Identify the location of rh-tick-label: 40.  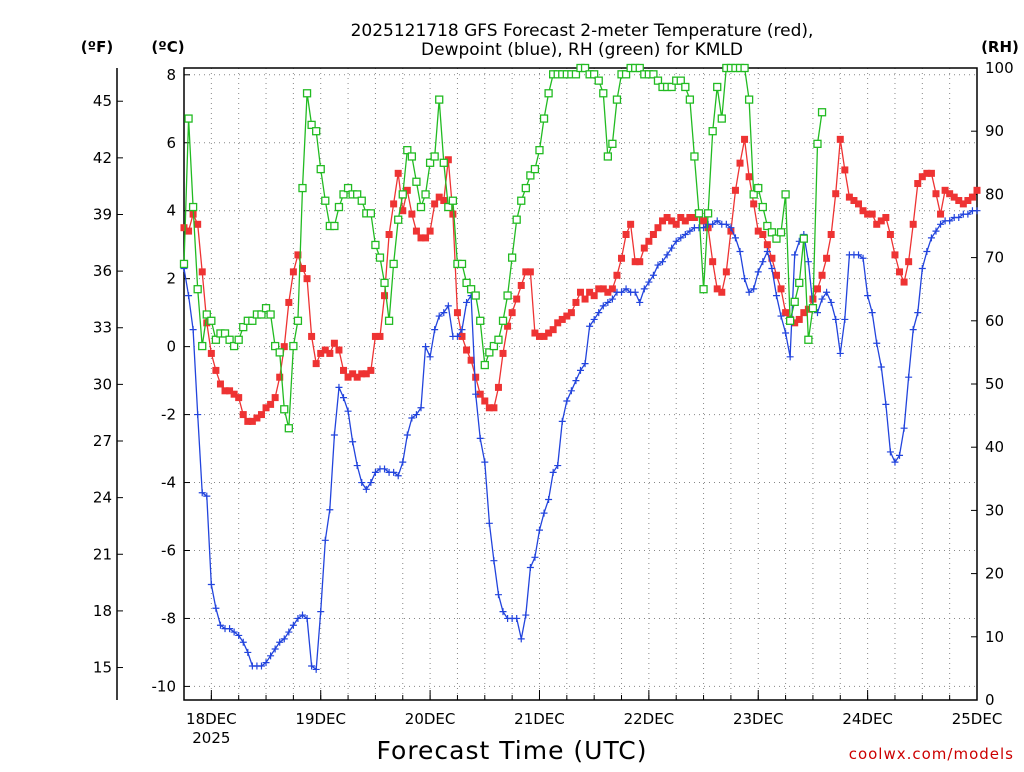
(994, 447).